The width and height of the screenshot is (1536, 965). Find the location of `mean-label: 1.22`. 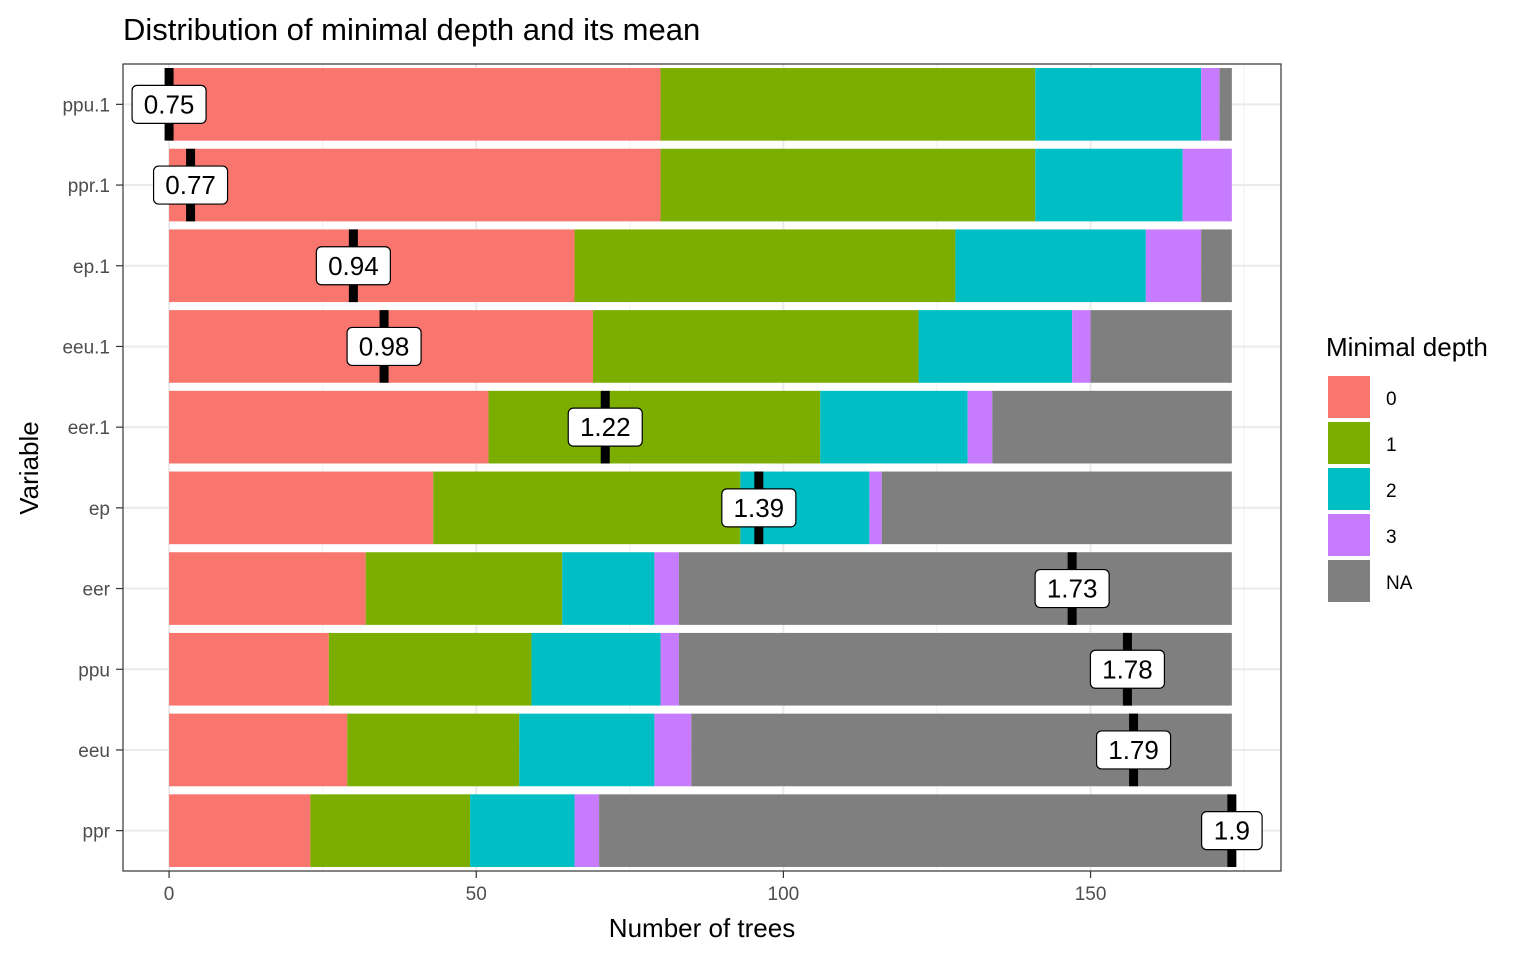

mean-label: 1.22 is located at coordinates (605, 427).